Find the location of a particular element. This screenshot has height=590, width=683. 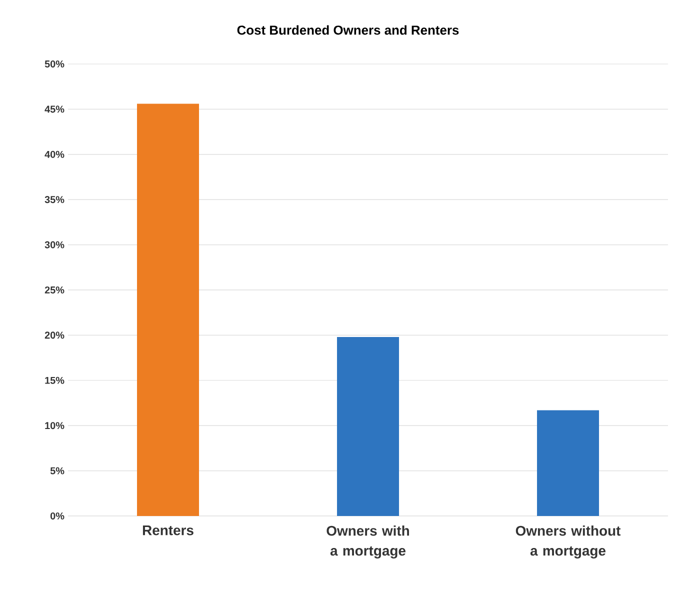

y-tick-label: 0% is located at coordinates (57, 516).